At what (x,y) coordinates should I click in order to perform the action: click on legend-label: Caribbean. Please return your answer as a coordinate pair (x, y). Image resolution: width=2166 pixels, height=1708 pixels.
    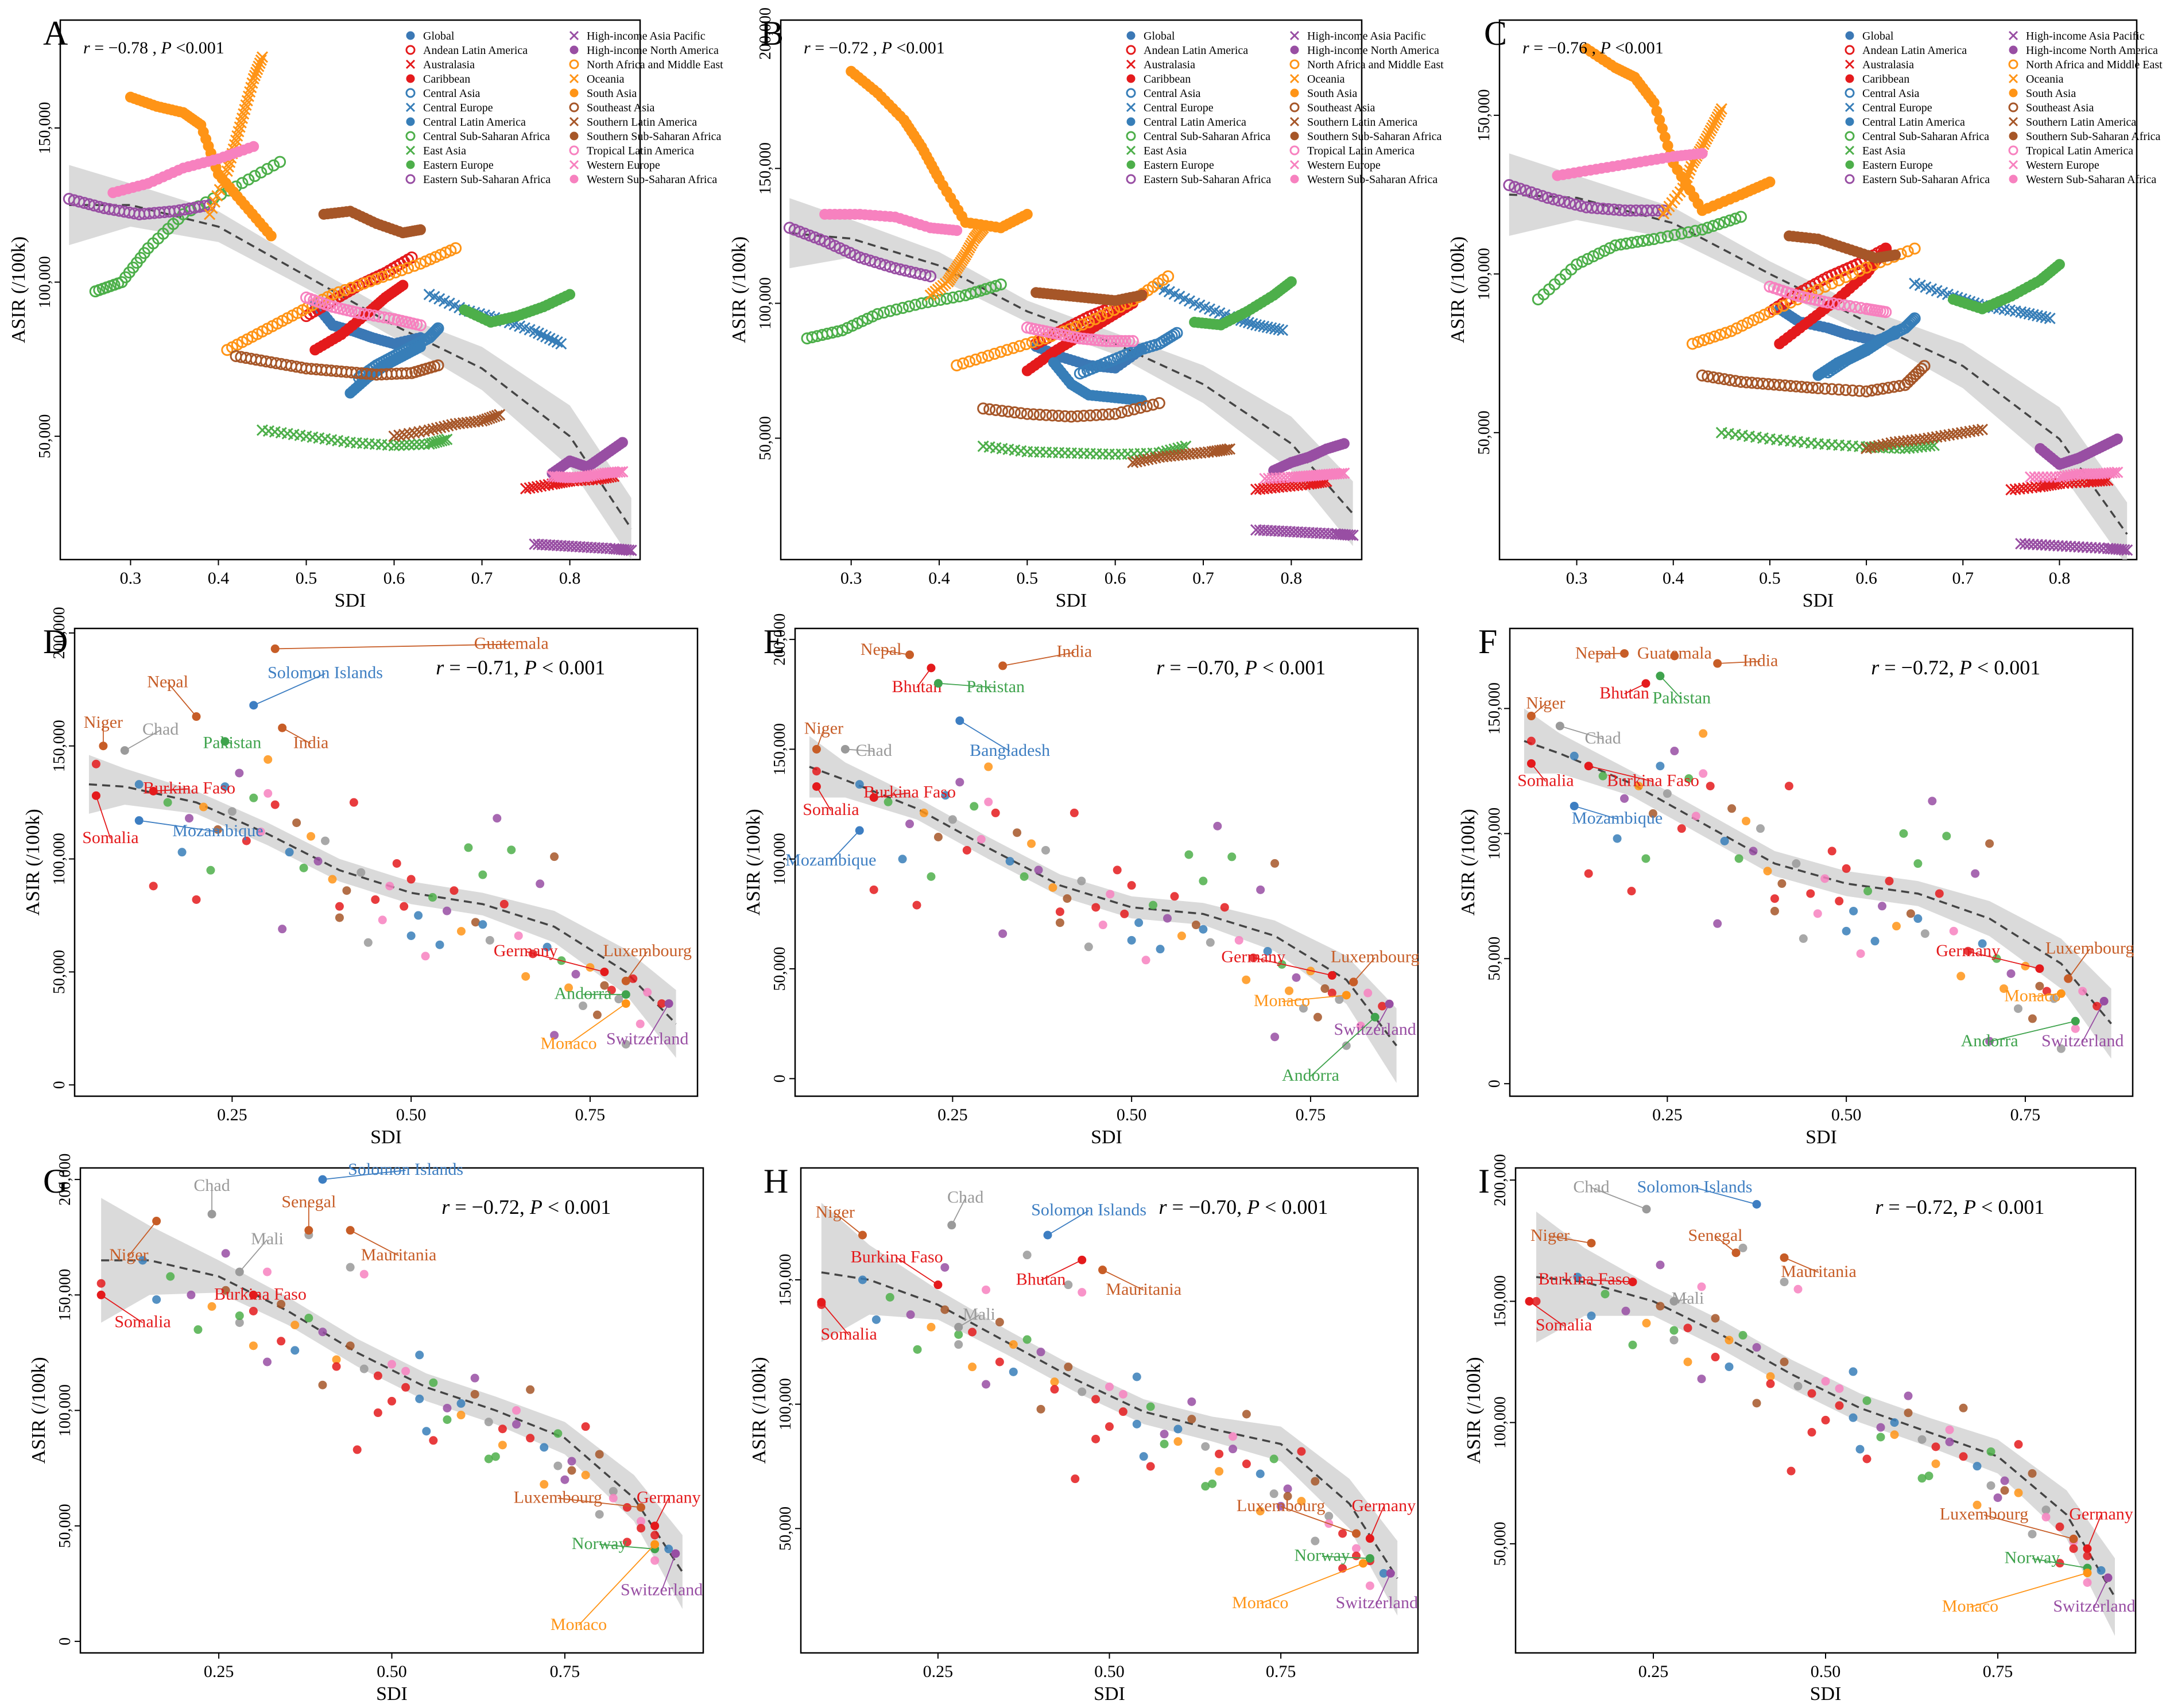
    Looking at the image, I should click on (1885, 79).